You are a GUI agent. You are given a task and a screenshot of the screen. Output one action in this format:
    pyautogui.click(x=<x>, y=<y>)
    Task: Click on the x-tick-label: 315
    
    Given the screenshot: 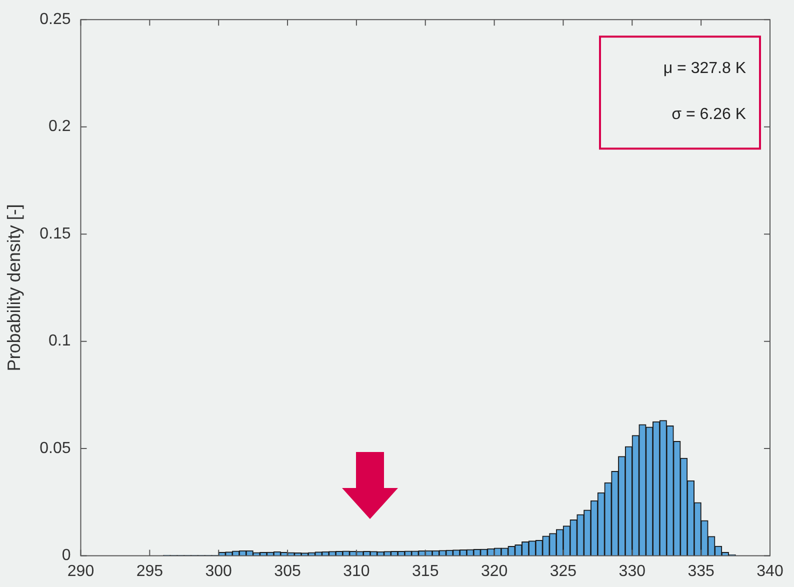 What is the action you would take?
    pyautogui.click(x=425, y=571)
    